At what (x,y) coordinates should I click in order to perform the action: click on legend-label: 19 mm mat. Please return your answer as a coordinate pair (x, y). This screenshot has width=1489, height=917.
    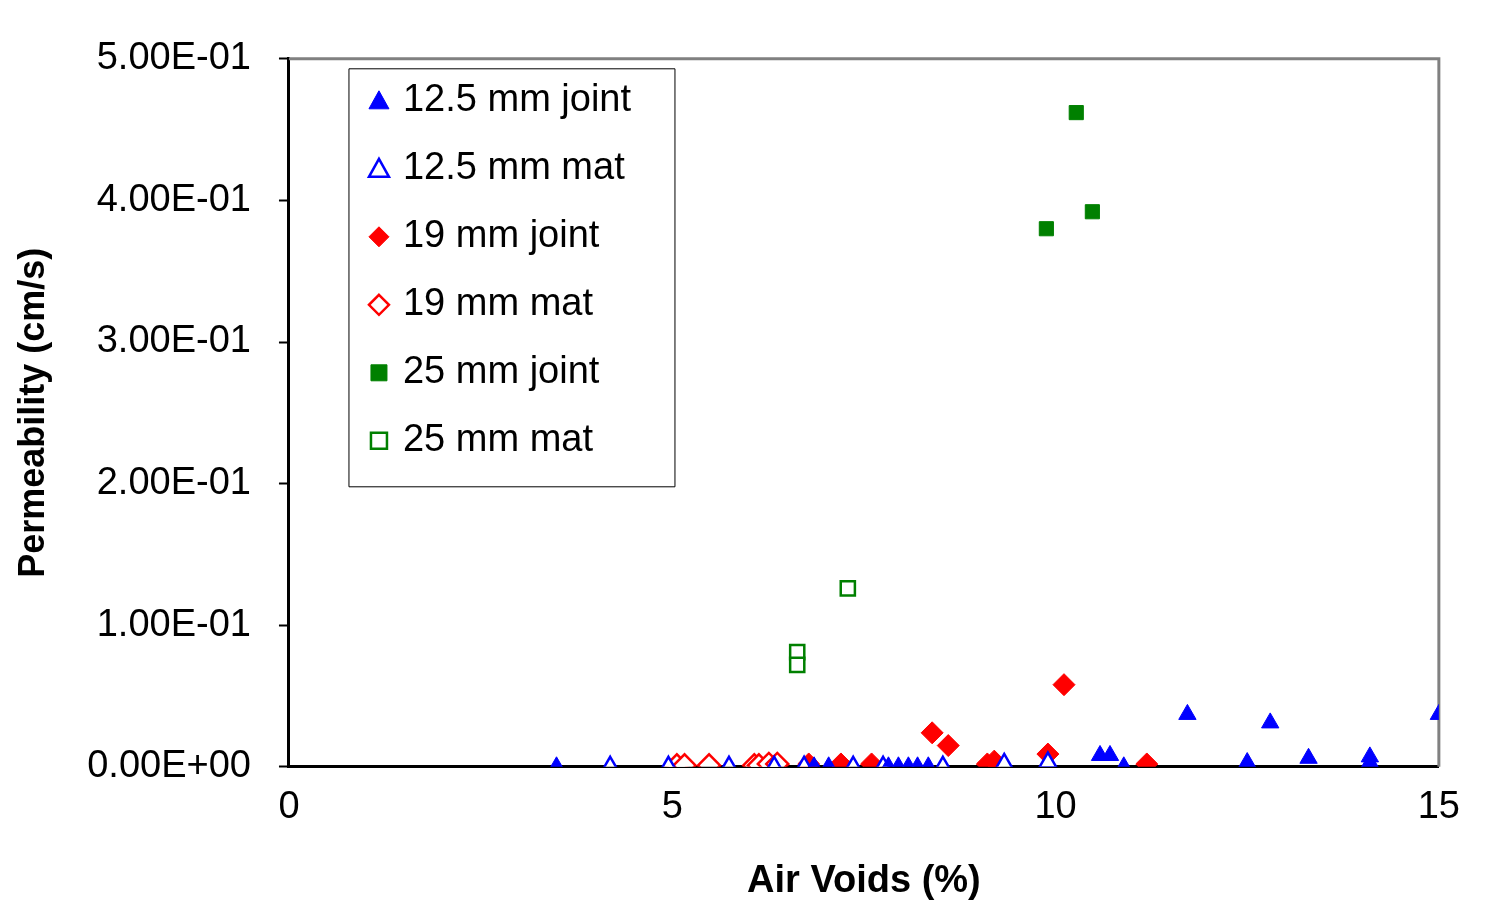
    Looking at the image, I should click on (498, 302).